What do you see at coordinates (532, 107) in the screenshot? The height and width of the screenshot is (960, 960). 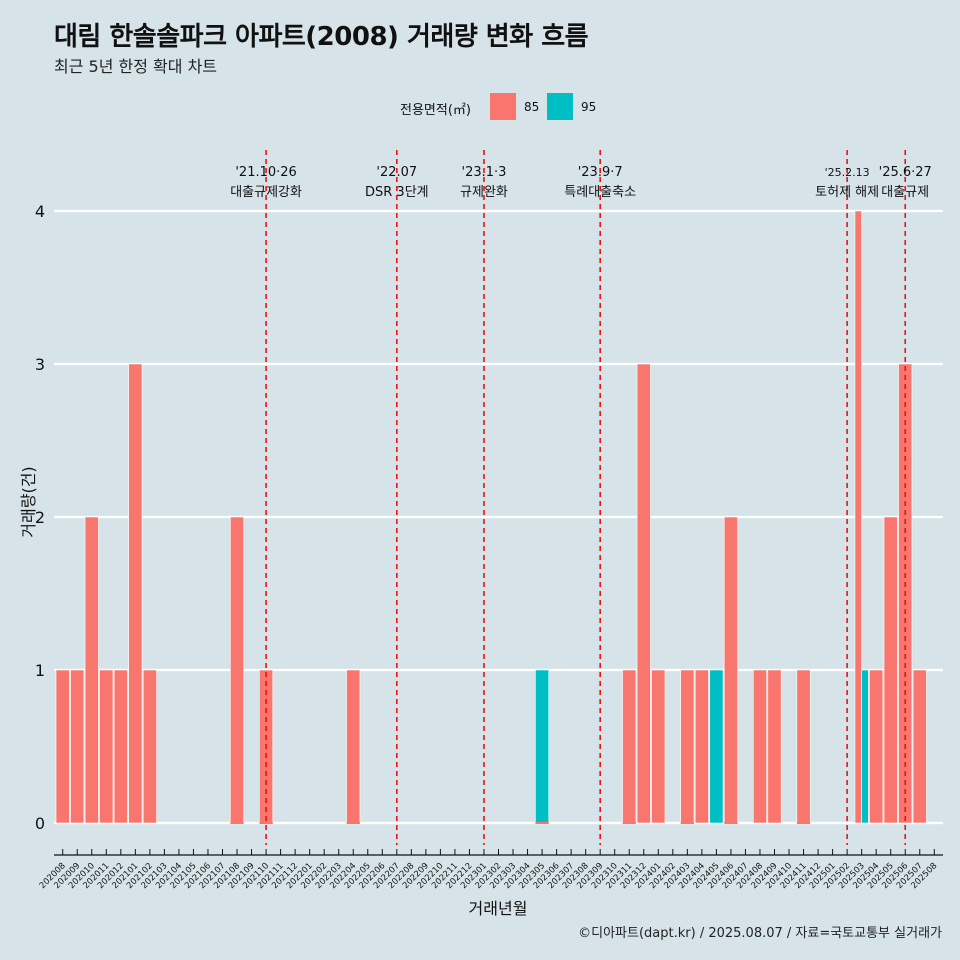 I see `legend-label-85: 85` at bounding box center [532, 107].